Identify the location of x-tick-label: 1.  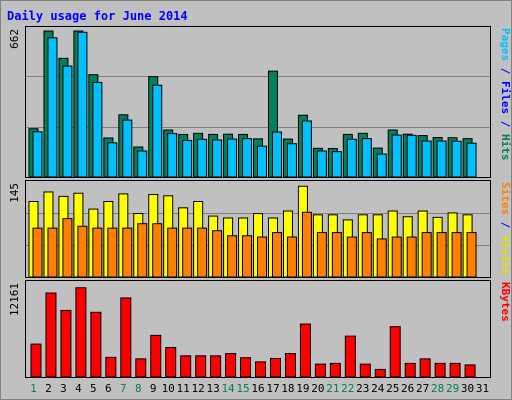
(33, 388).